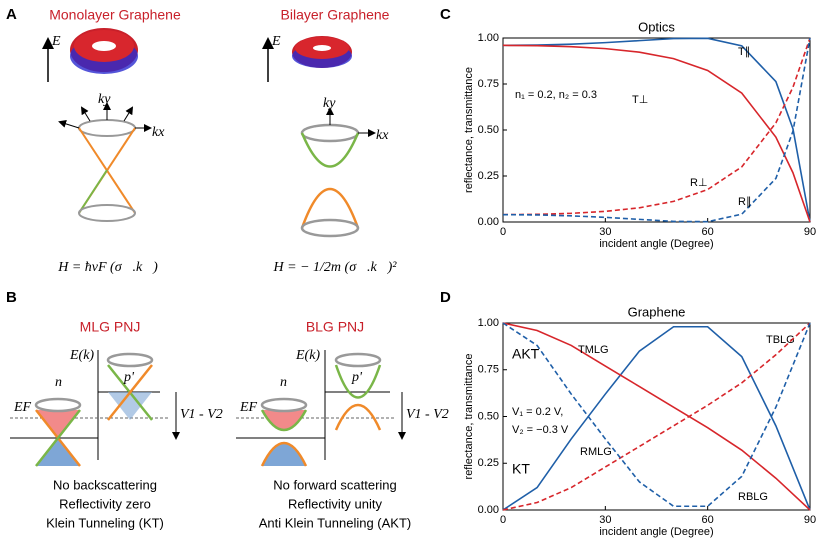 Image resolution: width=831 pixels, height=549 pixels. Describe the element at coordinates (105, 503) in the screenshot. I see `caption: Reflectivity zero` at that location.